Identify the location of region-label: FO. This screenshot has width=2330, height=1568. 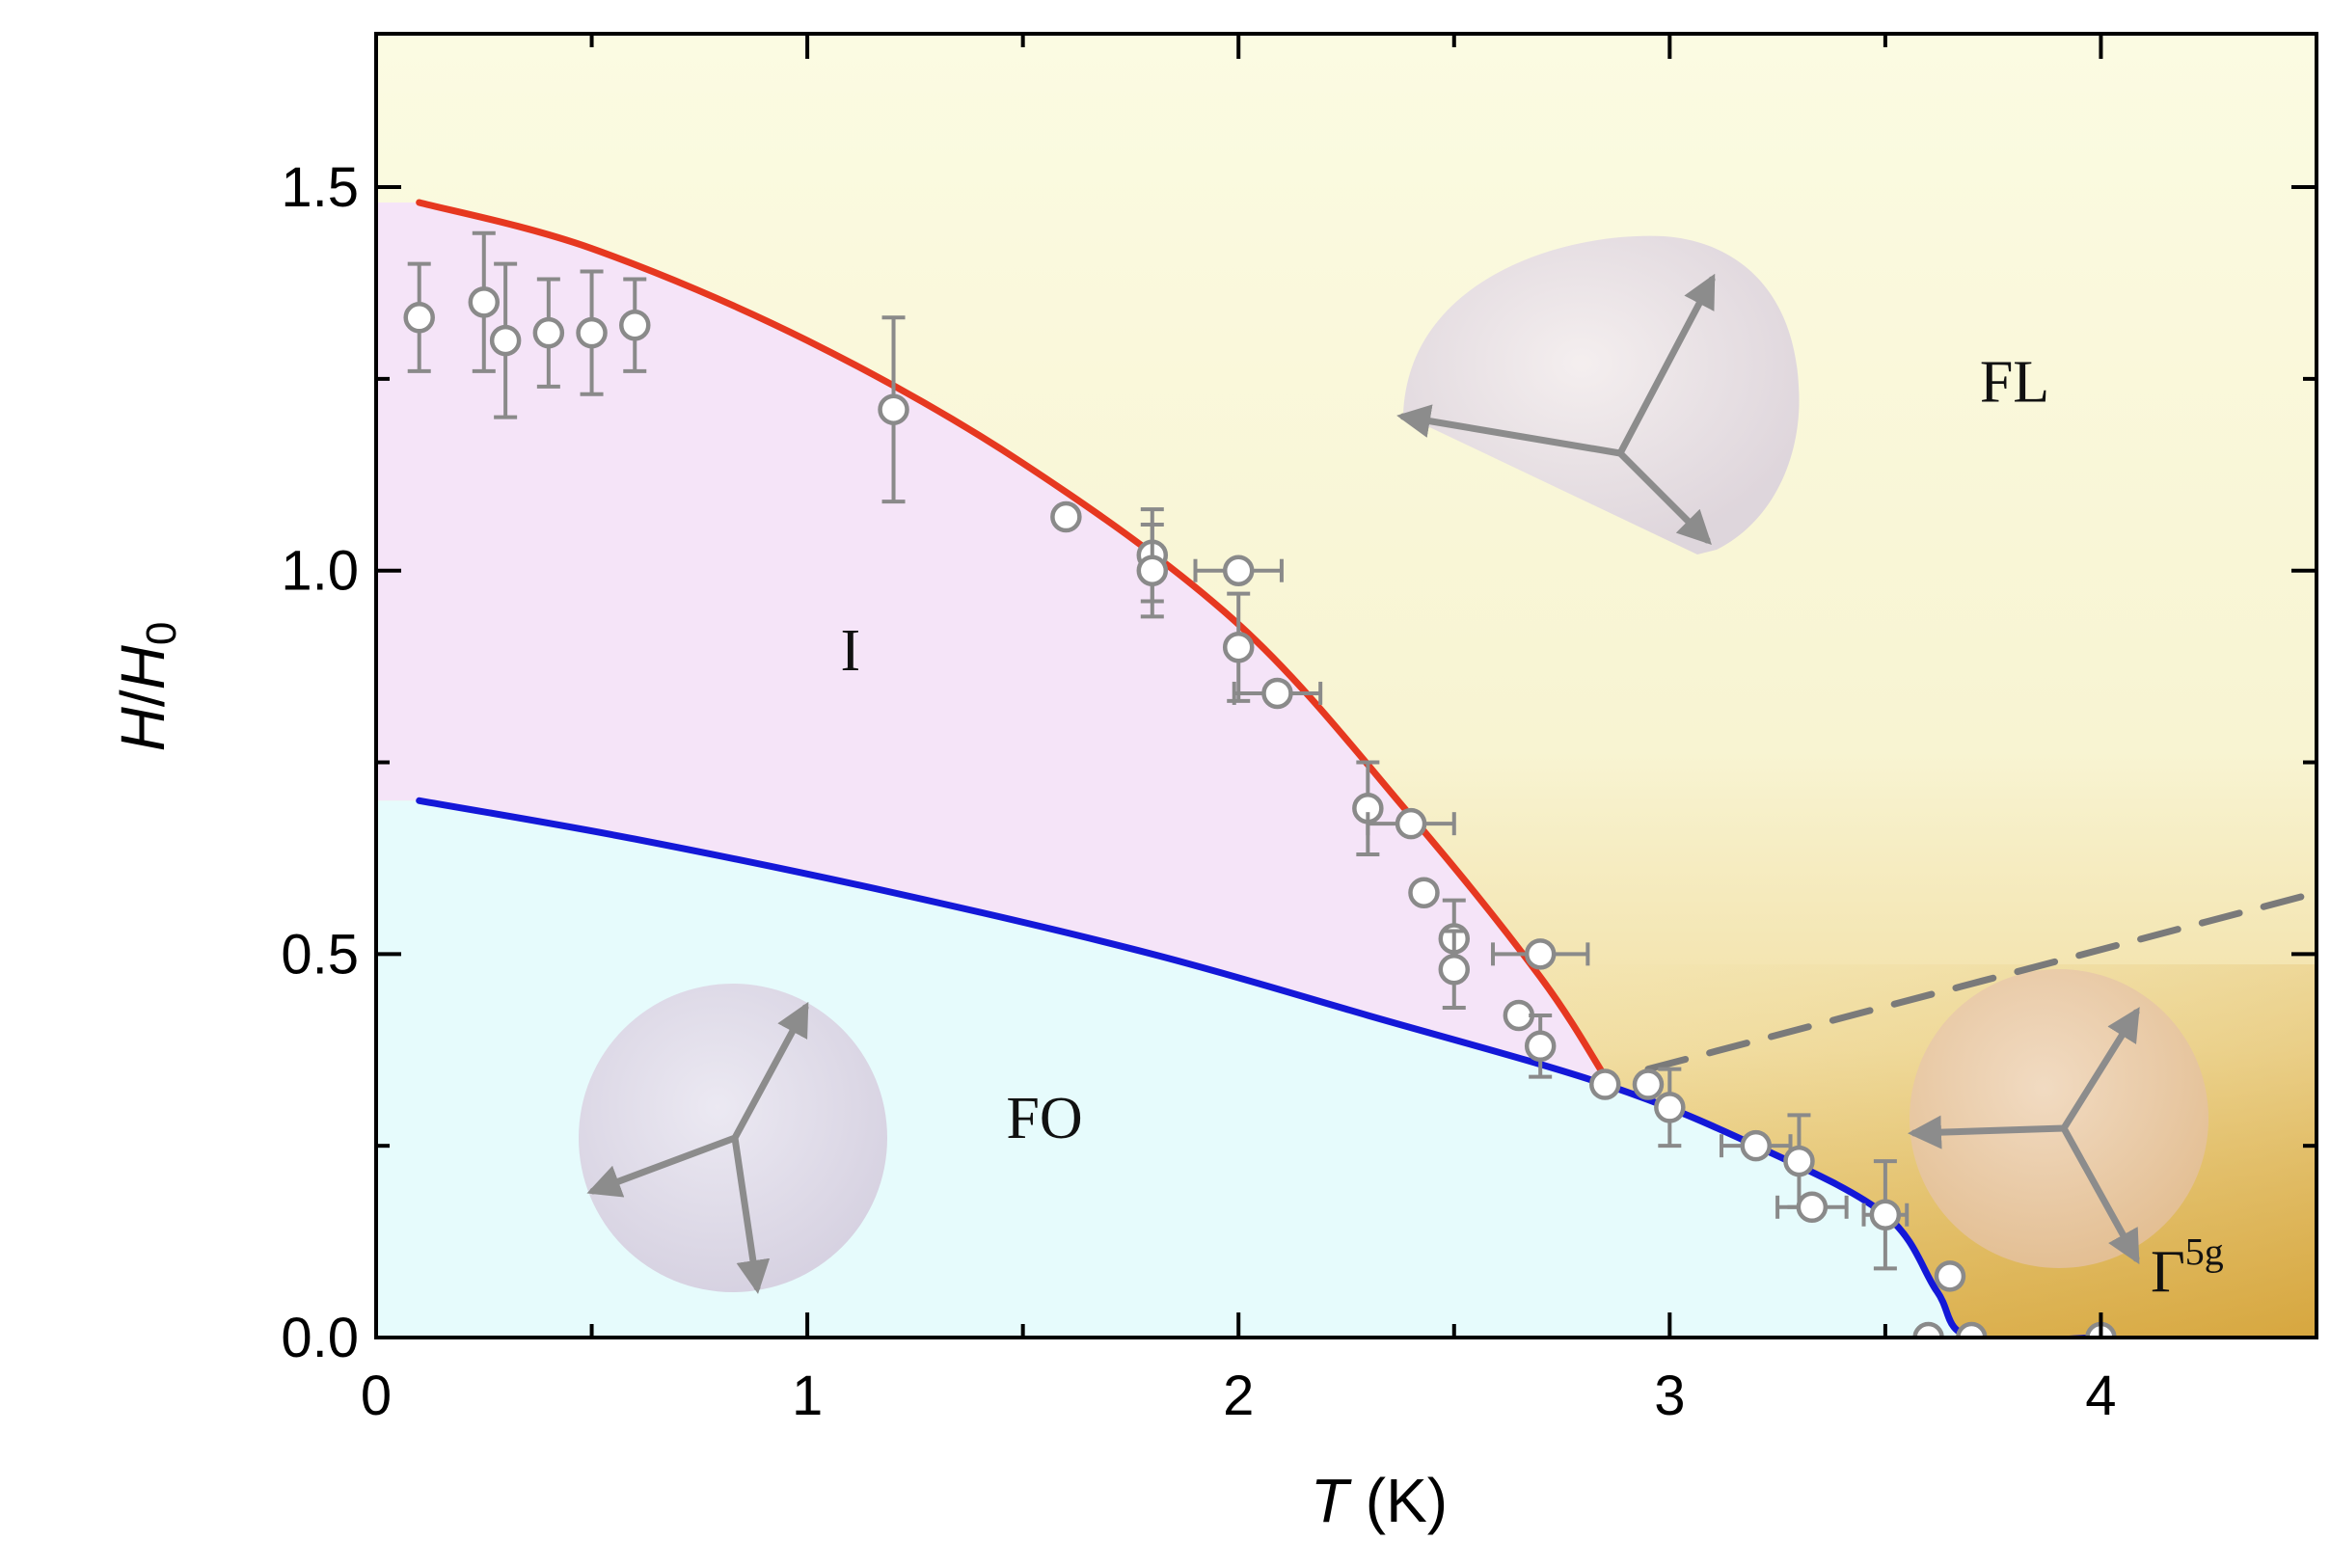
(1044, 1119).